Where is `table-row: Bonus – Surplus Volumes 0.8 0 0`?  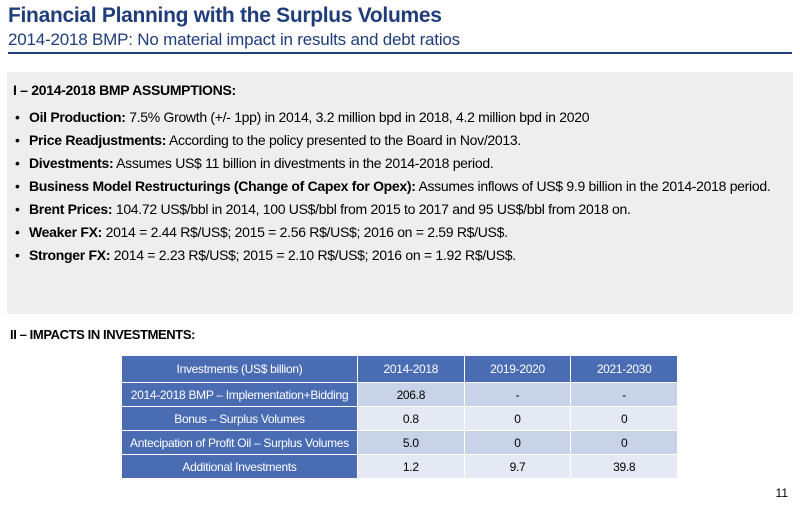 table-row: Bonus – Surplus Volumes 0.8 0 0 is located at coordinates (399, 418).